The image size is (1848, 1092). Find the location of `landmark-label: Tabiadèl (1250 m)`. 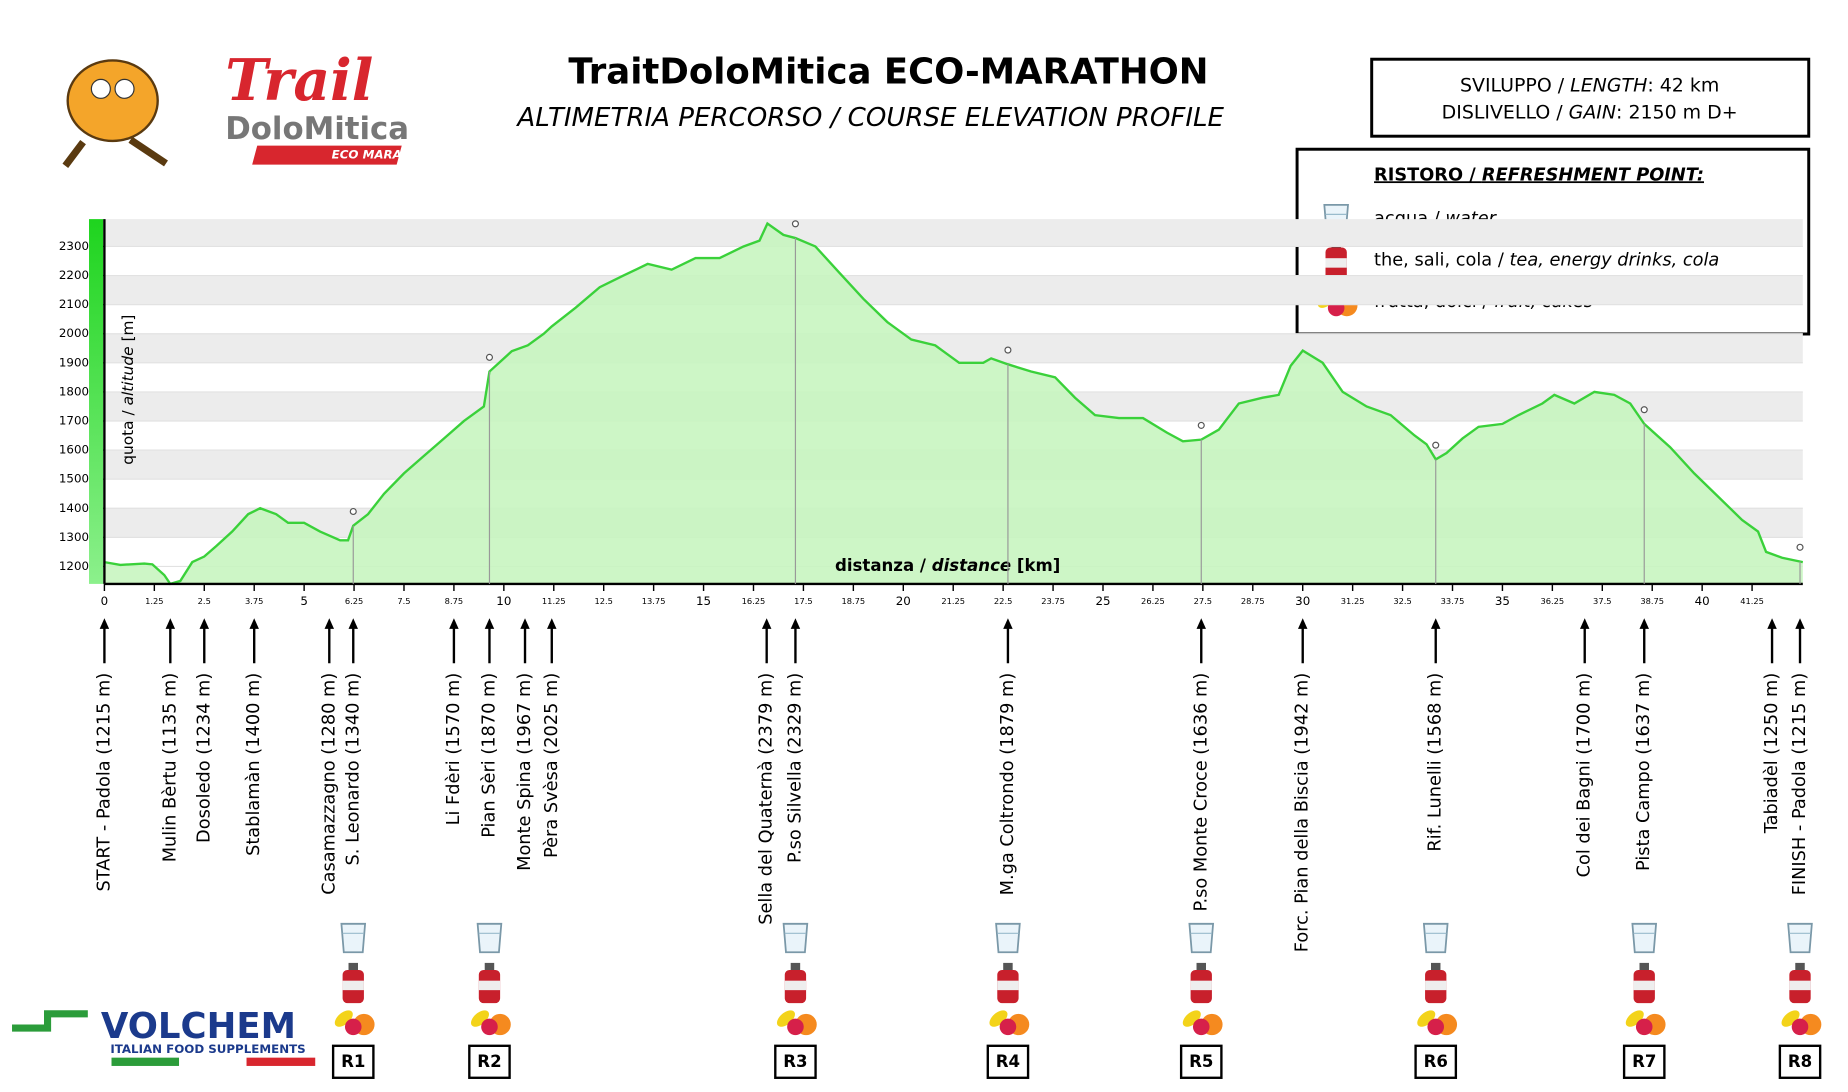

landmark-label: Tabiadèl (1250 m) is located at coordinates (1772, 754).